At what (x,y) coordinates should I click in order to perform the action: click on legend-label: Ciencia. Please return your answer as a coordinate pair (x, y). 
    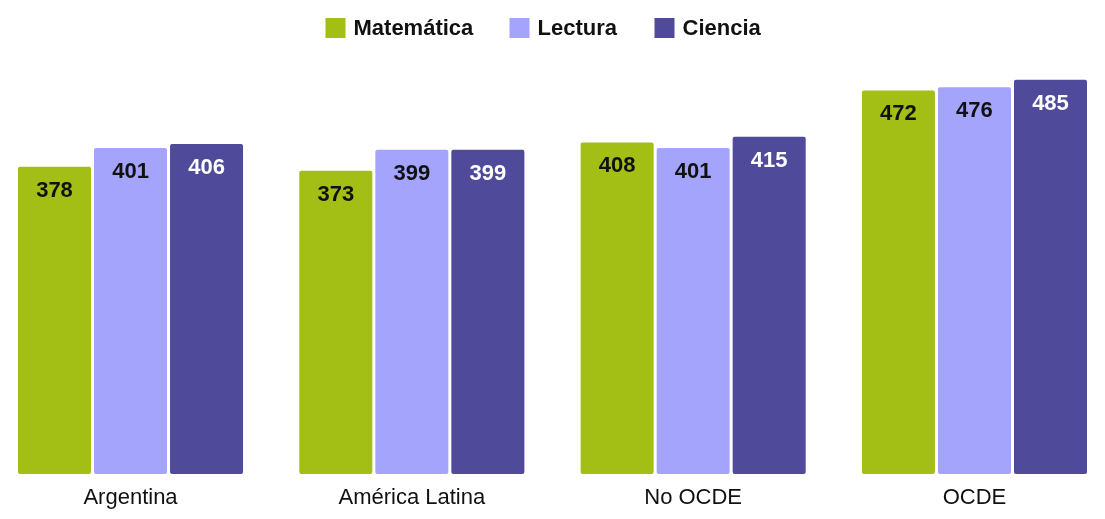
    Looking at the image, I should click on (722, 27).